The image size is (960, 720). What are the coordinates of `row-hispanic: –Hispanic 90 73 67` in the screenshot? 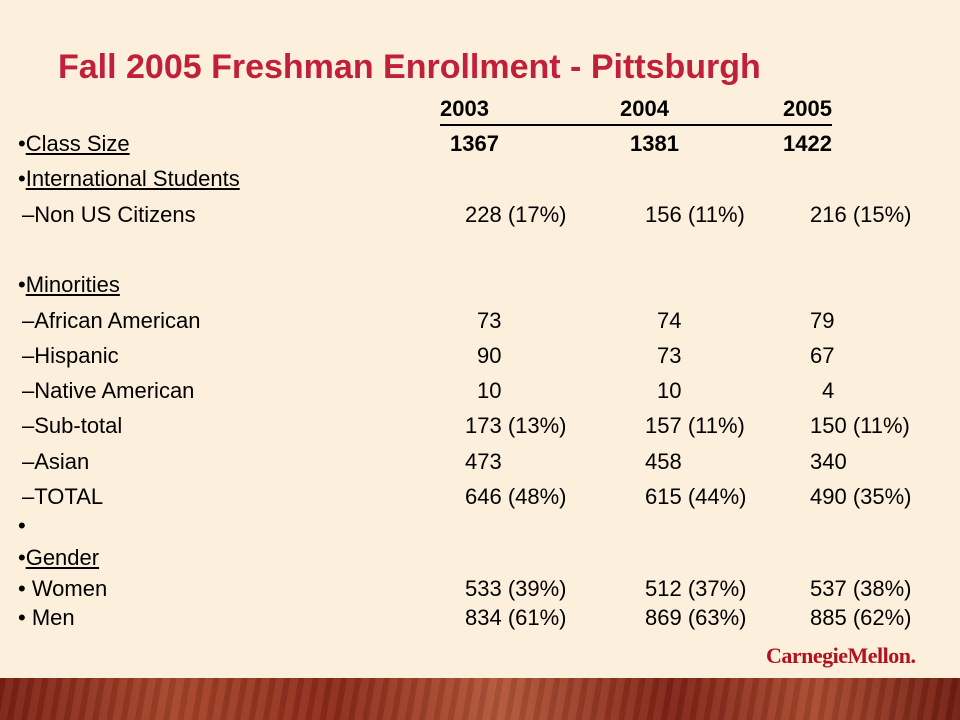 It's located at (480, 358).